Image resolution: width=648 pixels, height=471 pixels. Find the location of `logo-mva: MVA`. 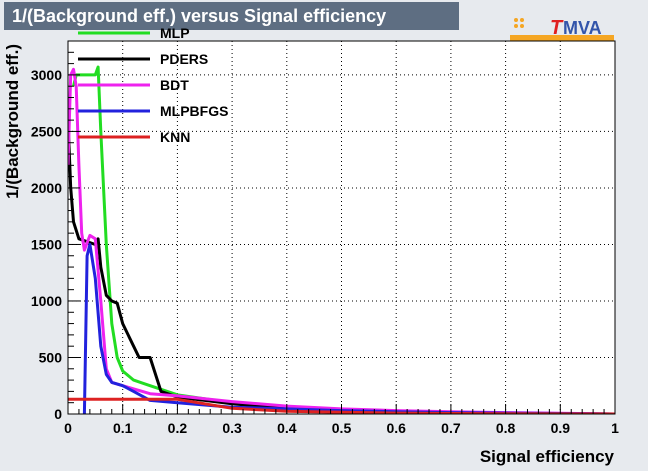

logo-mva: MVA is located at coordinates (582, 28).